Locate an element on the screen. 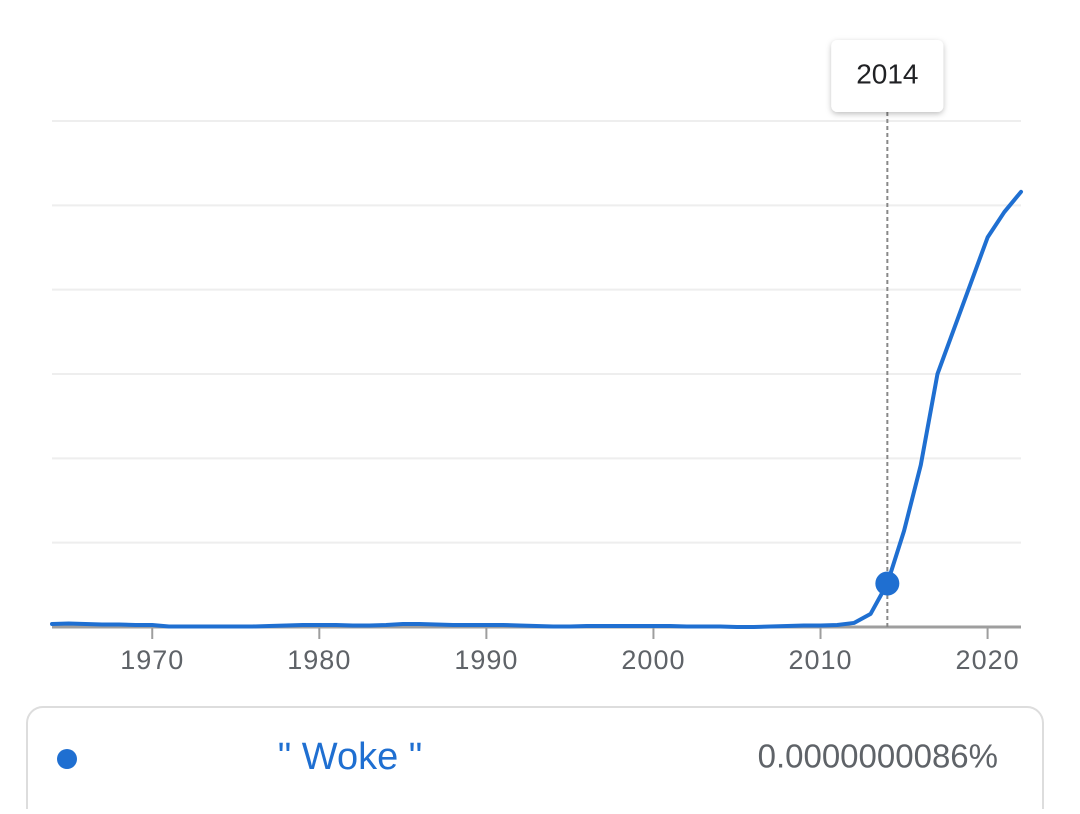  x-tick-label: 1990 is located at coordinates (486, 660).